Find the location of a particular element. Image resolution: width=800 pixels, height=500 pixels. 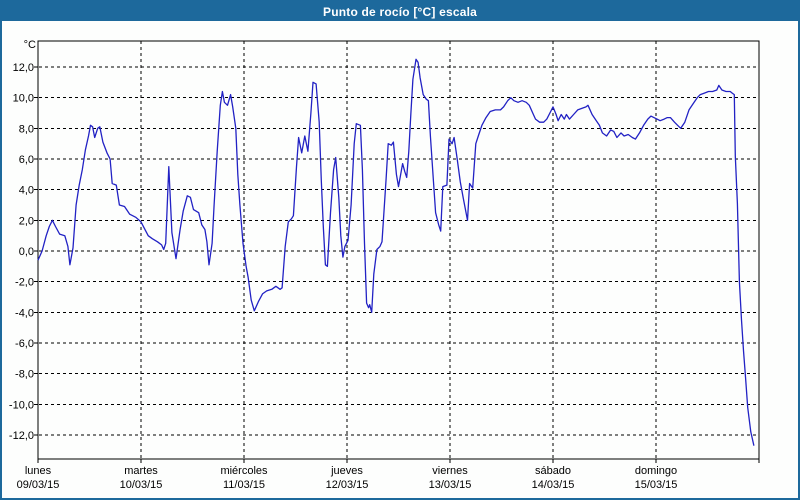

y-tick-label: 6,0 is located at coordinates (26, 160).